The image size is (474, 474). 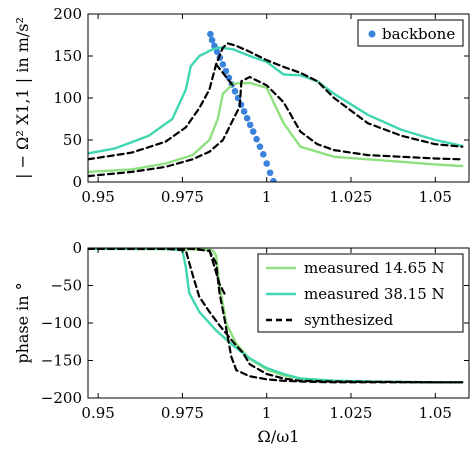 What do you see at coordinates (372, 34) in the screenshot?
I see `legend-marker` at bounding box center [372, 34].